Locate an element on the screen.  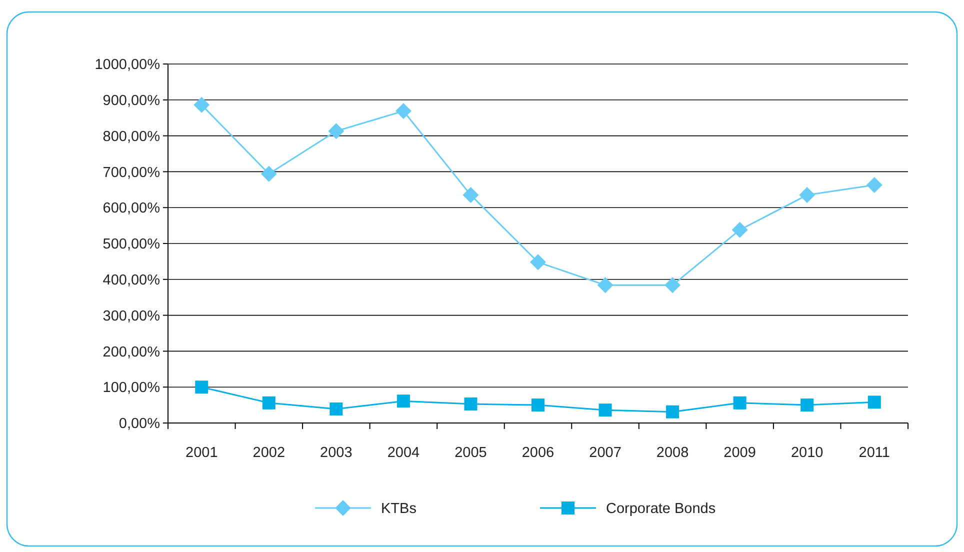
y-tick-label: 900,00% is located at coordinates (131, 100).